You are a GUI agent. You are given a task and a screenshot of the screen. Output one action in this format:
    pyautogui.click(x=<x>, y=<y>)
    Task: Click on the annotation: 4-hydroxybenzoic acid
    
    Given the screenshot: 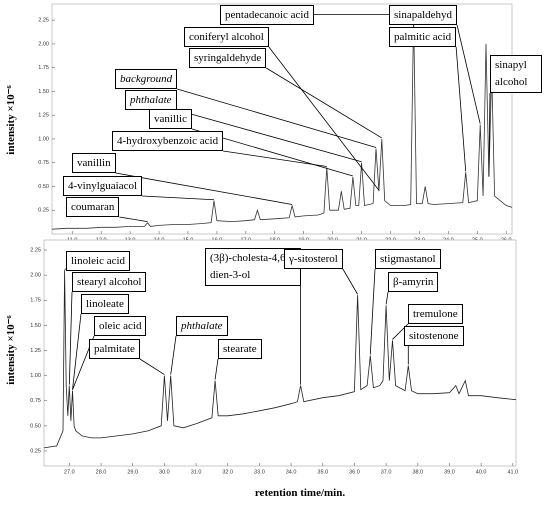 What is the action you would take?
    pyautogui.click(x=168, y=141)
    